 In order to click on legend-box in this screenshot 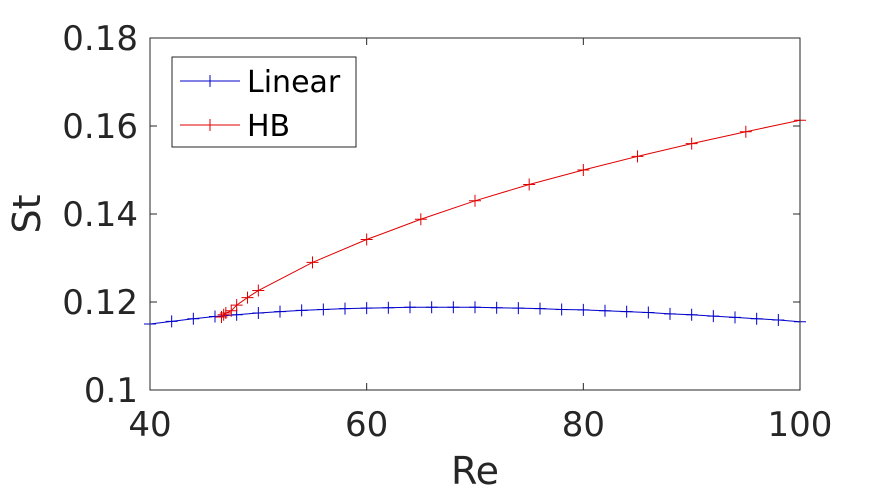, I will do `click(264, 102)`.